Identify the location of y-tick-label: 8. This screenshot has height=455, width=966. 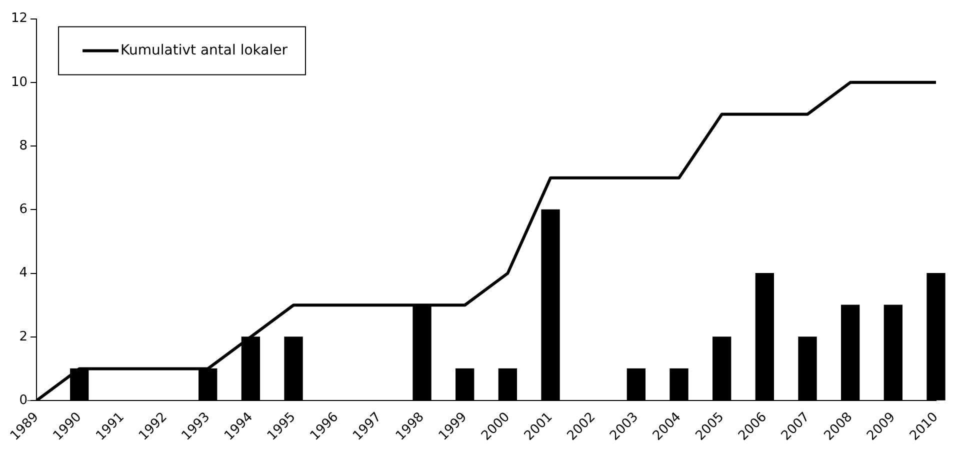
(23, 146).